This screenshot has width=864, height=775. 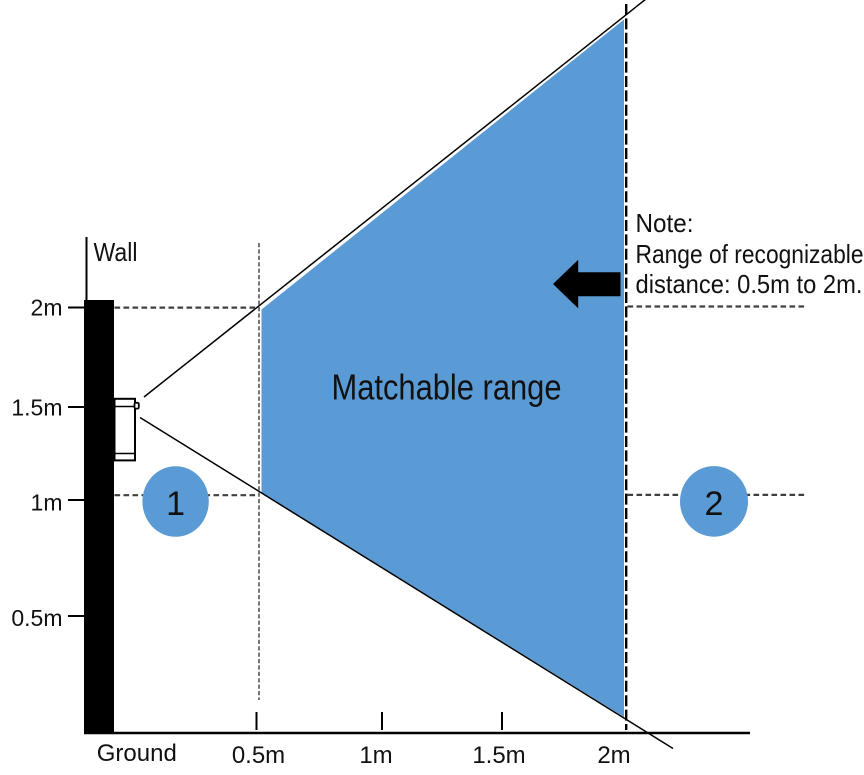 What do you see at coordinates (175, 504) in the screenshot?
I see `svg-text: 1` at bounding box center [175, 504].